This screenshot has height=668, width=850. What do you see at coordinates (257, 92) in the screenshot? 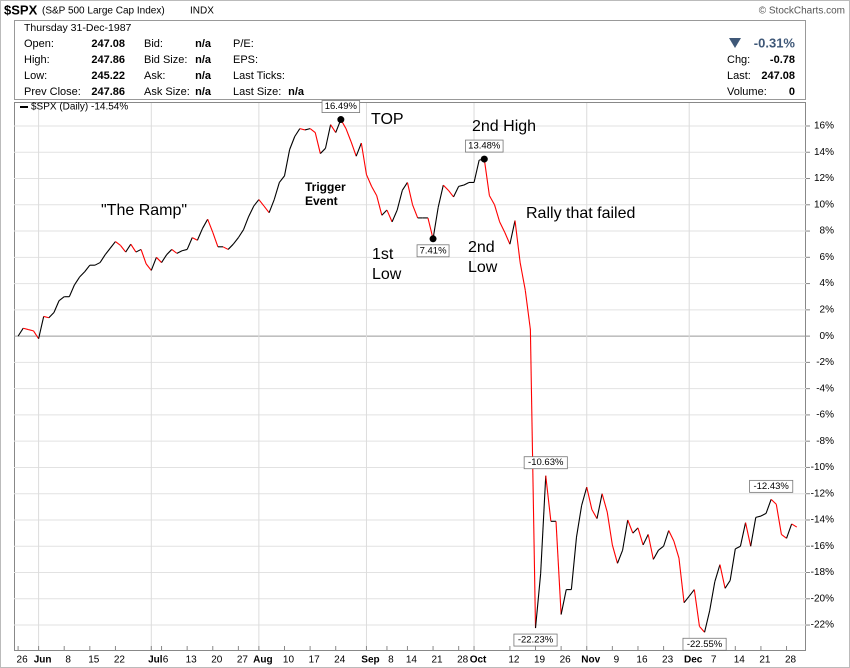
I see `field-label: Last Size:` at bounding box center [257, 92].